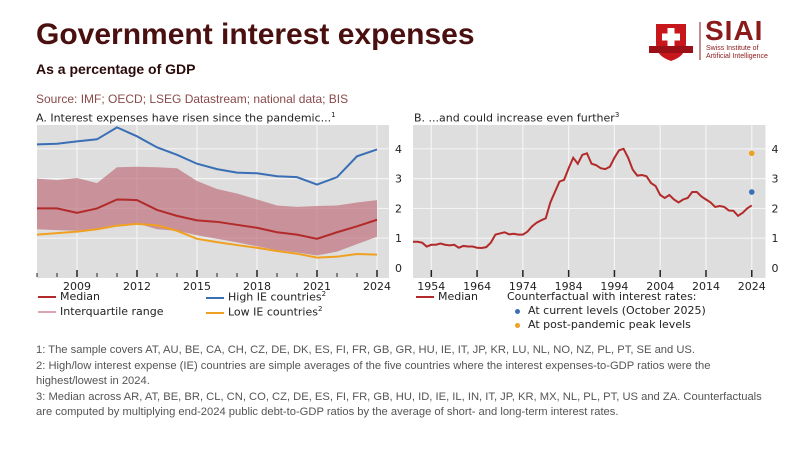 Image resolution: width=800 pixels, height=450 pixels. What do you see at coordinates (751, 192) in the screenshot?
I see `counterfactual-current-point` at bounding box center [751, 192].